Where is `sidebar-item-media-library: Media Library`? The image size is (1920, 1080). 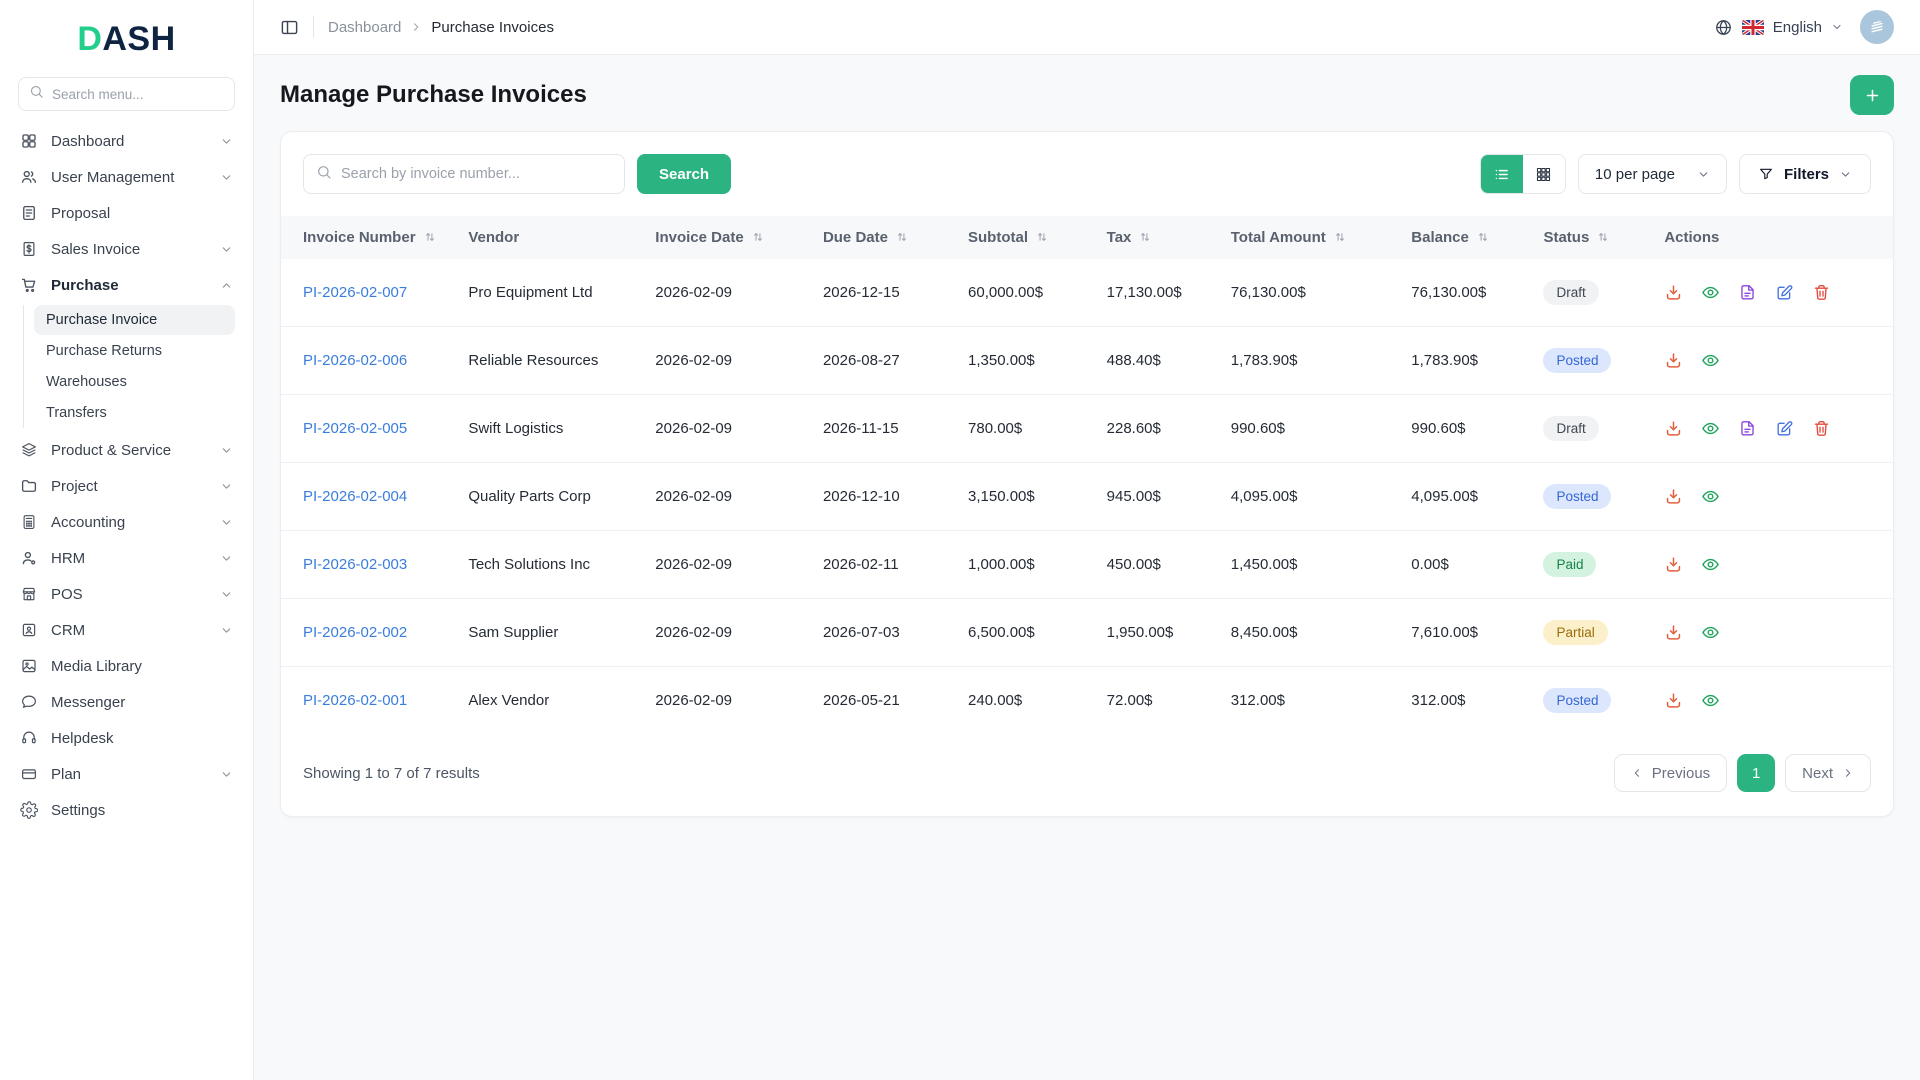
sidebar-item-media-library: Media Library is located at coordinates (126, 666).